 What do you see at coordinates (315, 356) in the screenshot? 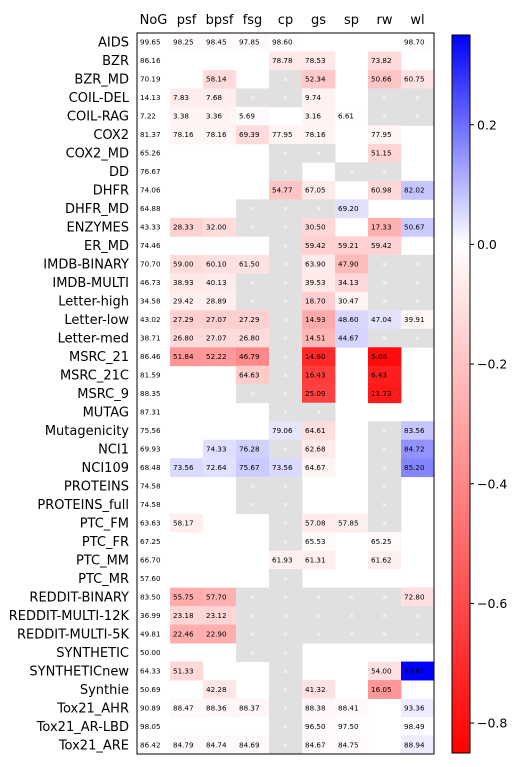
I see `cell-label: 14.60` at bounding box center [315, 356].